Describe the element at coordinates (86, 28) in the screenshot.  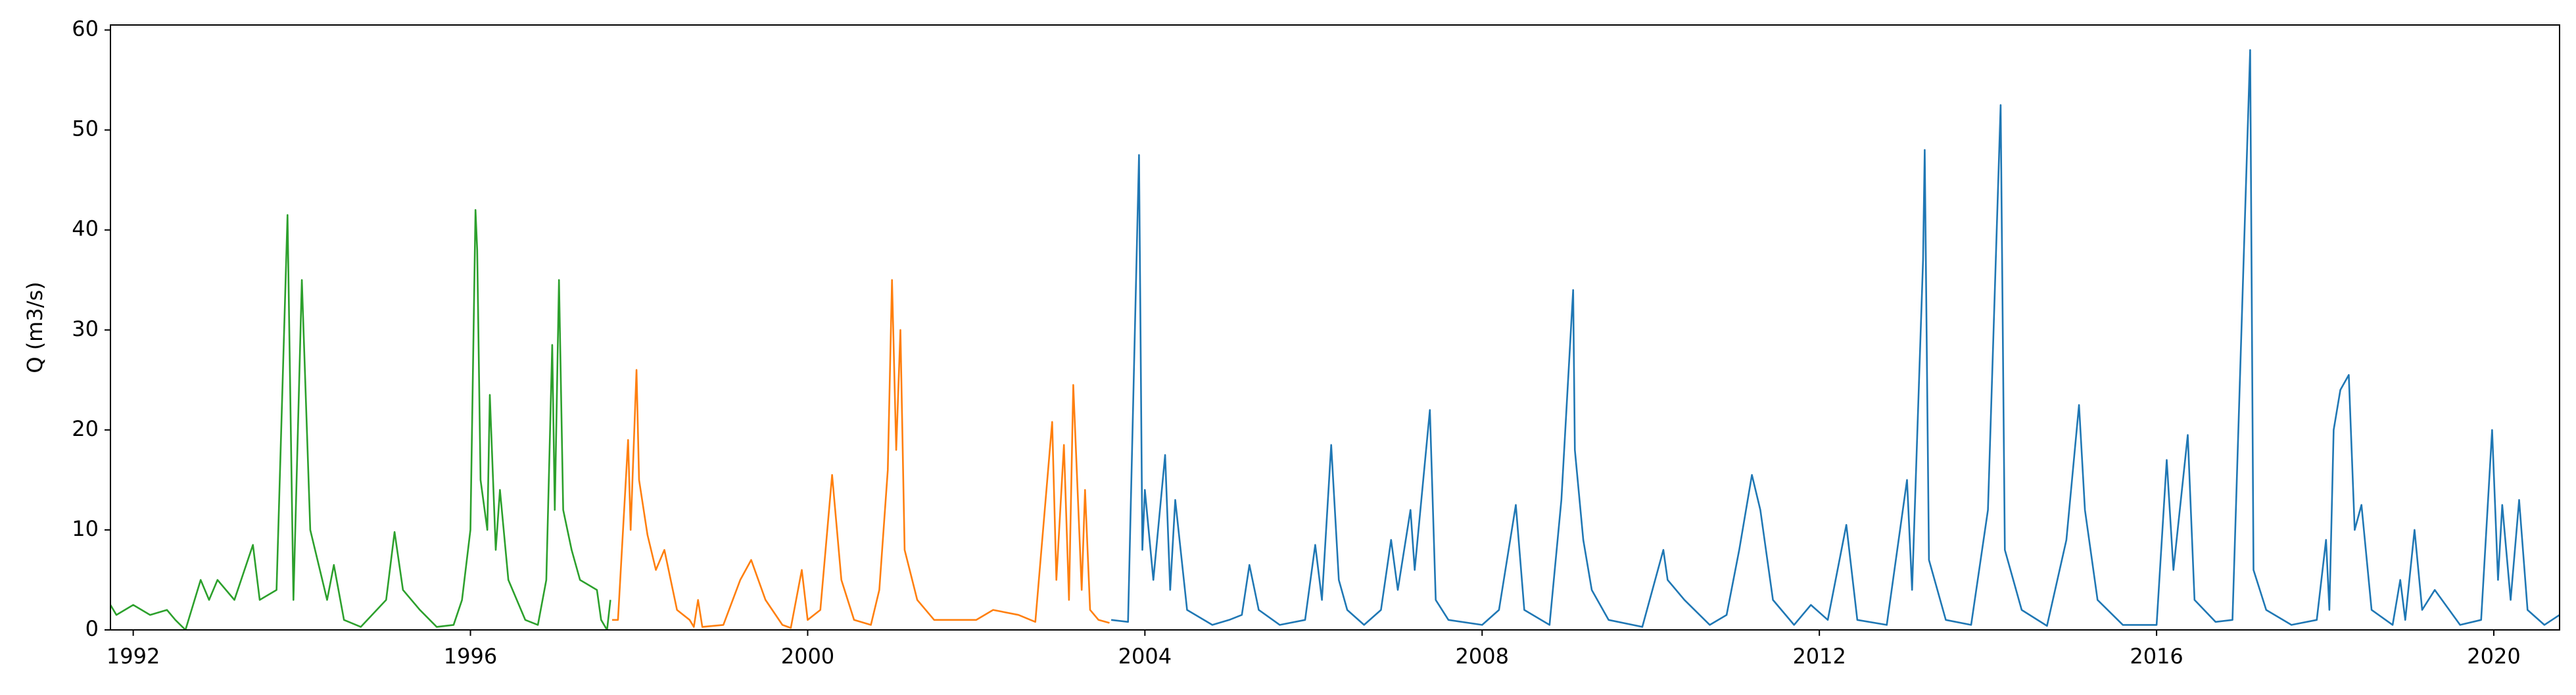
I see `y-tick-label: 60` at that location.